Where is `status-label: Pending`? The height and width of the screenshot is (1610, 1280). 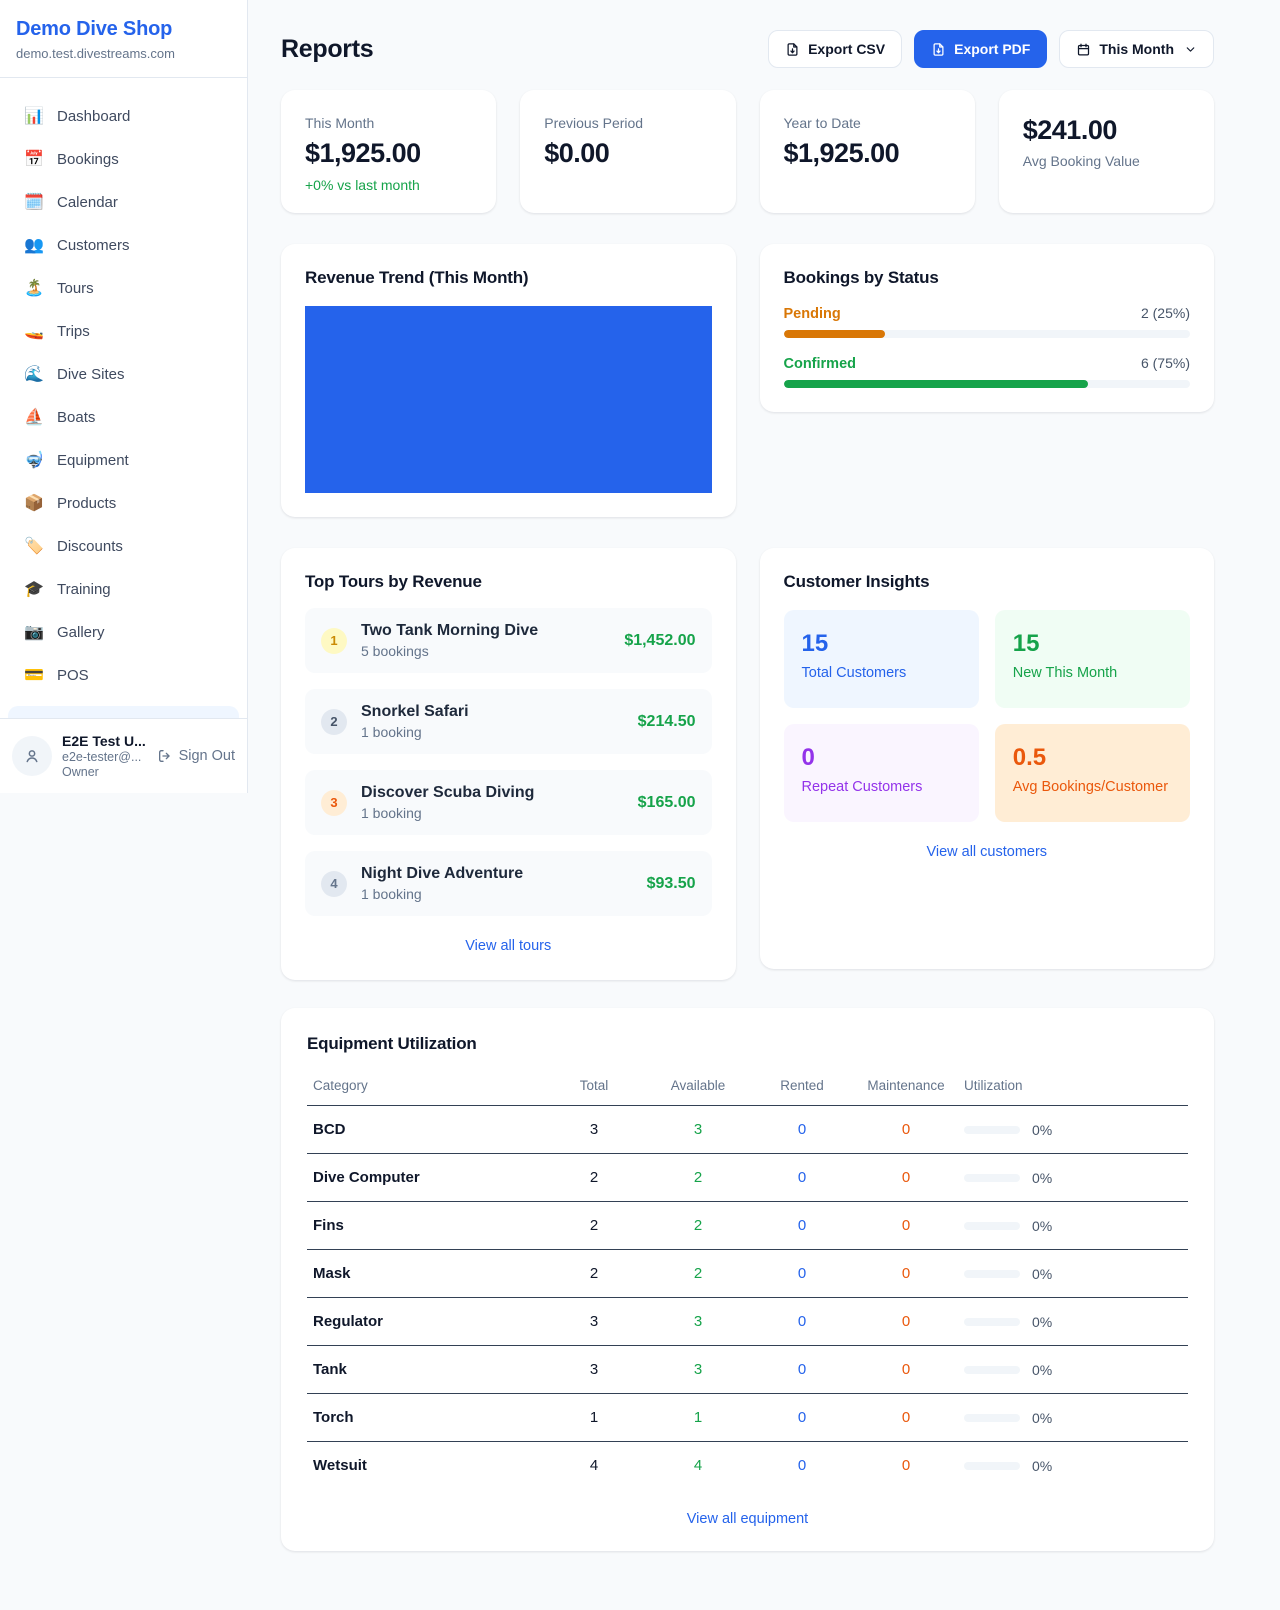
status-label: Pending is located at coordinates (812, 314).